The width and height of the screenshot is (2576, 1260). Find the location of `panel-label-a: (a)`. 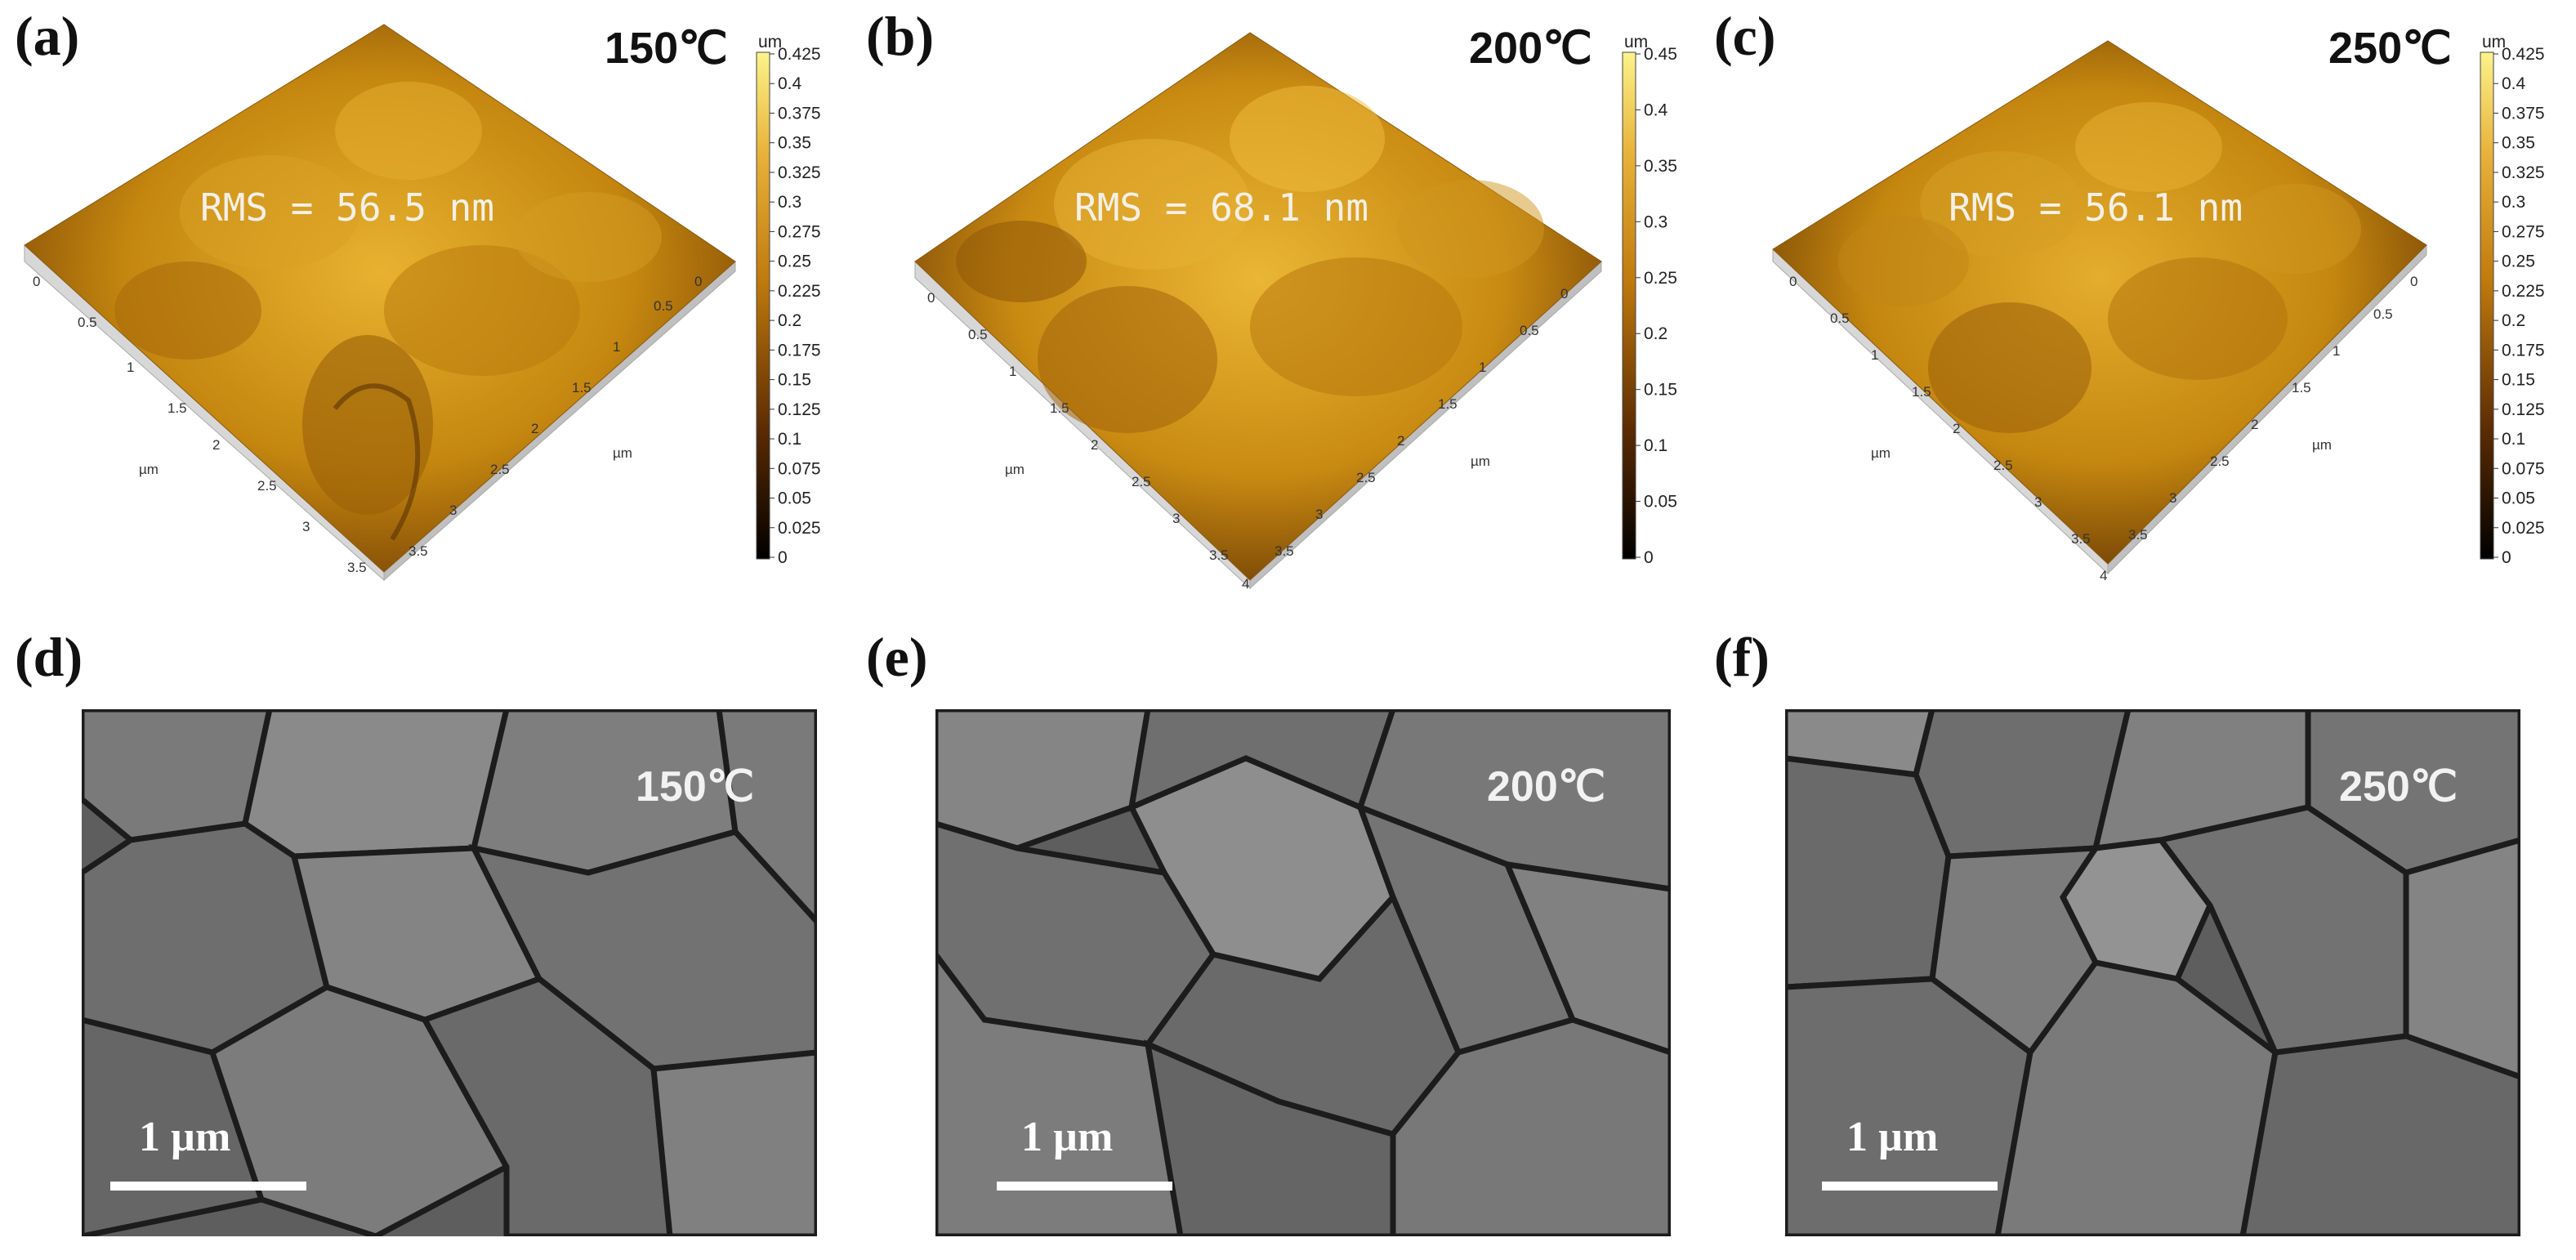

panel-label-a: (a) is located at coordinates (48, 36).